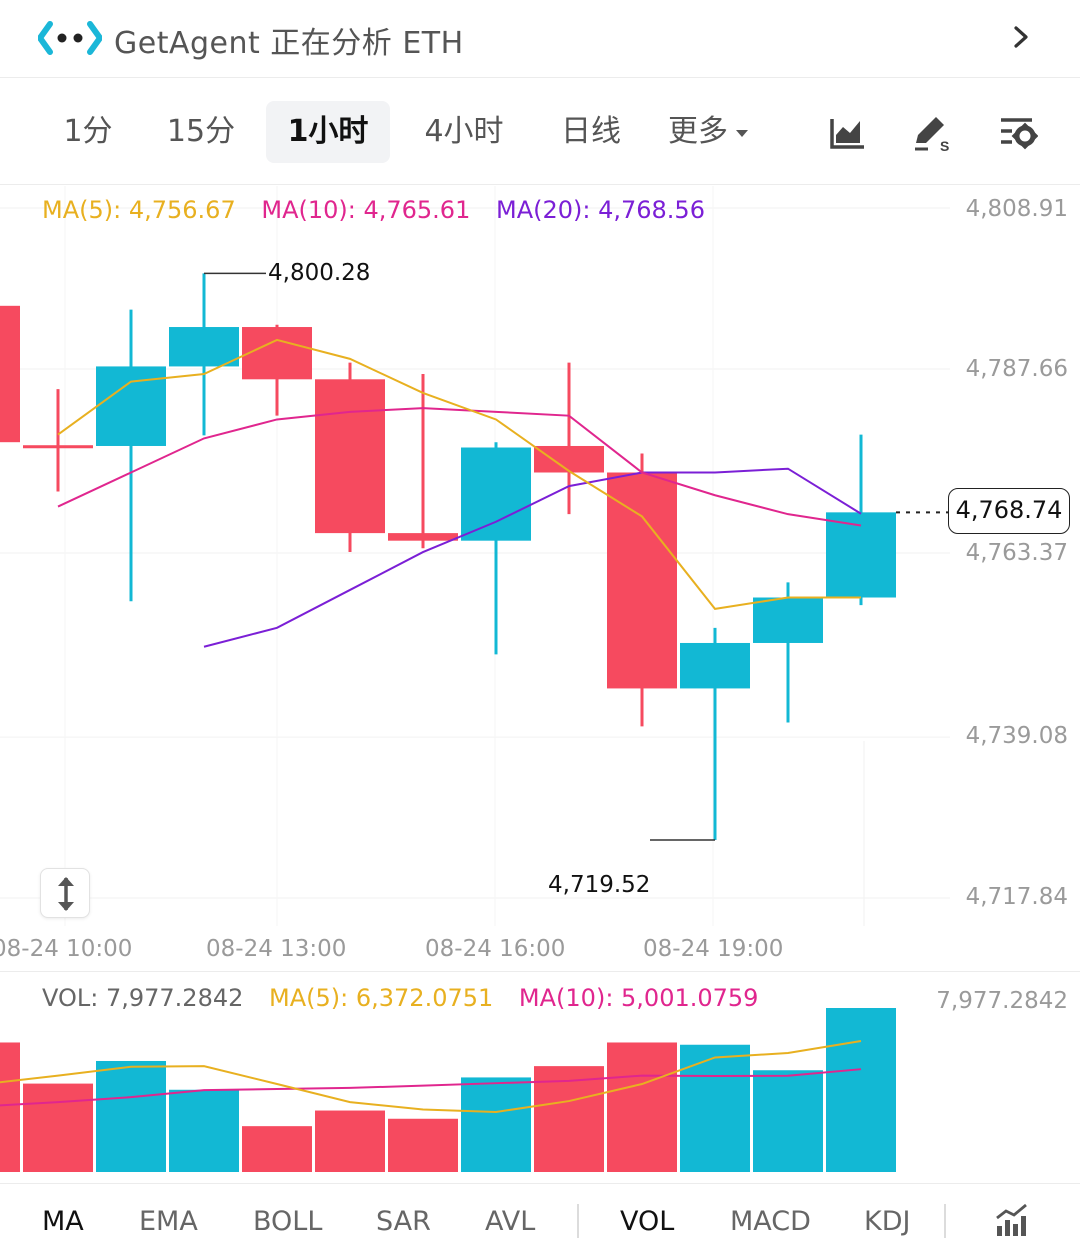 The image size is (1080, 1252). What do you see at coordinates (381, 998) in the screenshot?
I see `vol-ma5-value: MA(5): 6,372.0751` at bounding box center [381, 998].